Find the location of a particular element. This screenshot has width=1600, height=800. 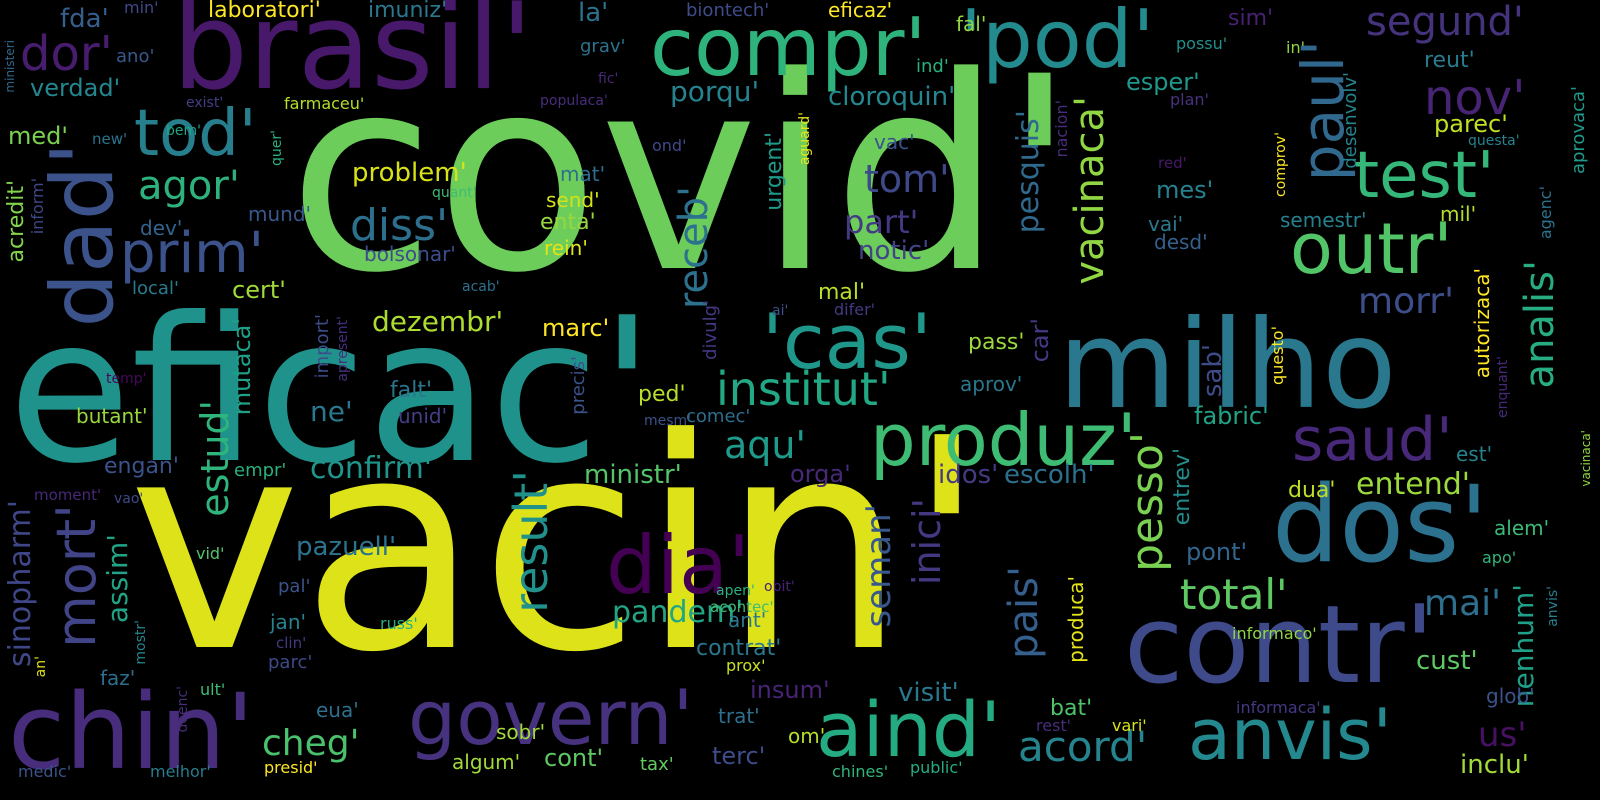

word: fabric' is located at coordinates (1231, 416).